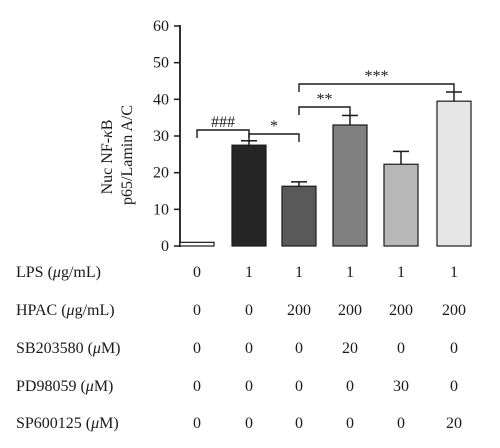 The image size is (500, 448). What do you see at coordinates (223, 122) in the screenshot?
I see `significance-label: ###` at bounding box center [223, 122].